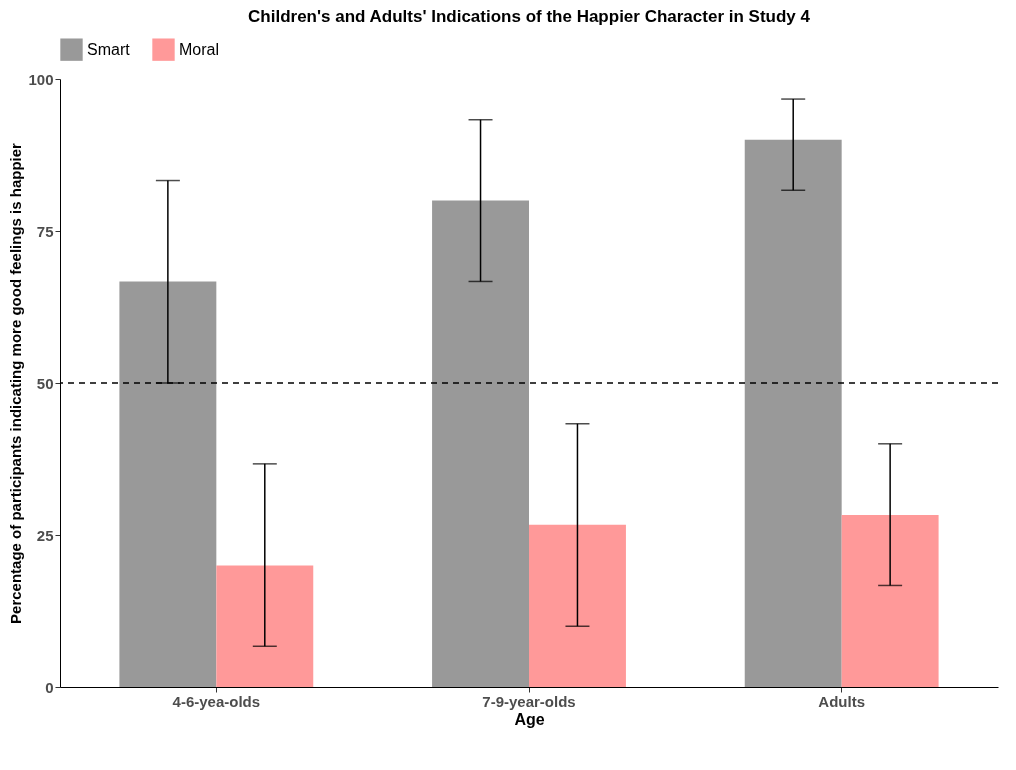  What do you see at coordinates (45, 535) in the screenshot?
I see `y-tick-label: 25` at bounding box center [45, 535].